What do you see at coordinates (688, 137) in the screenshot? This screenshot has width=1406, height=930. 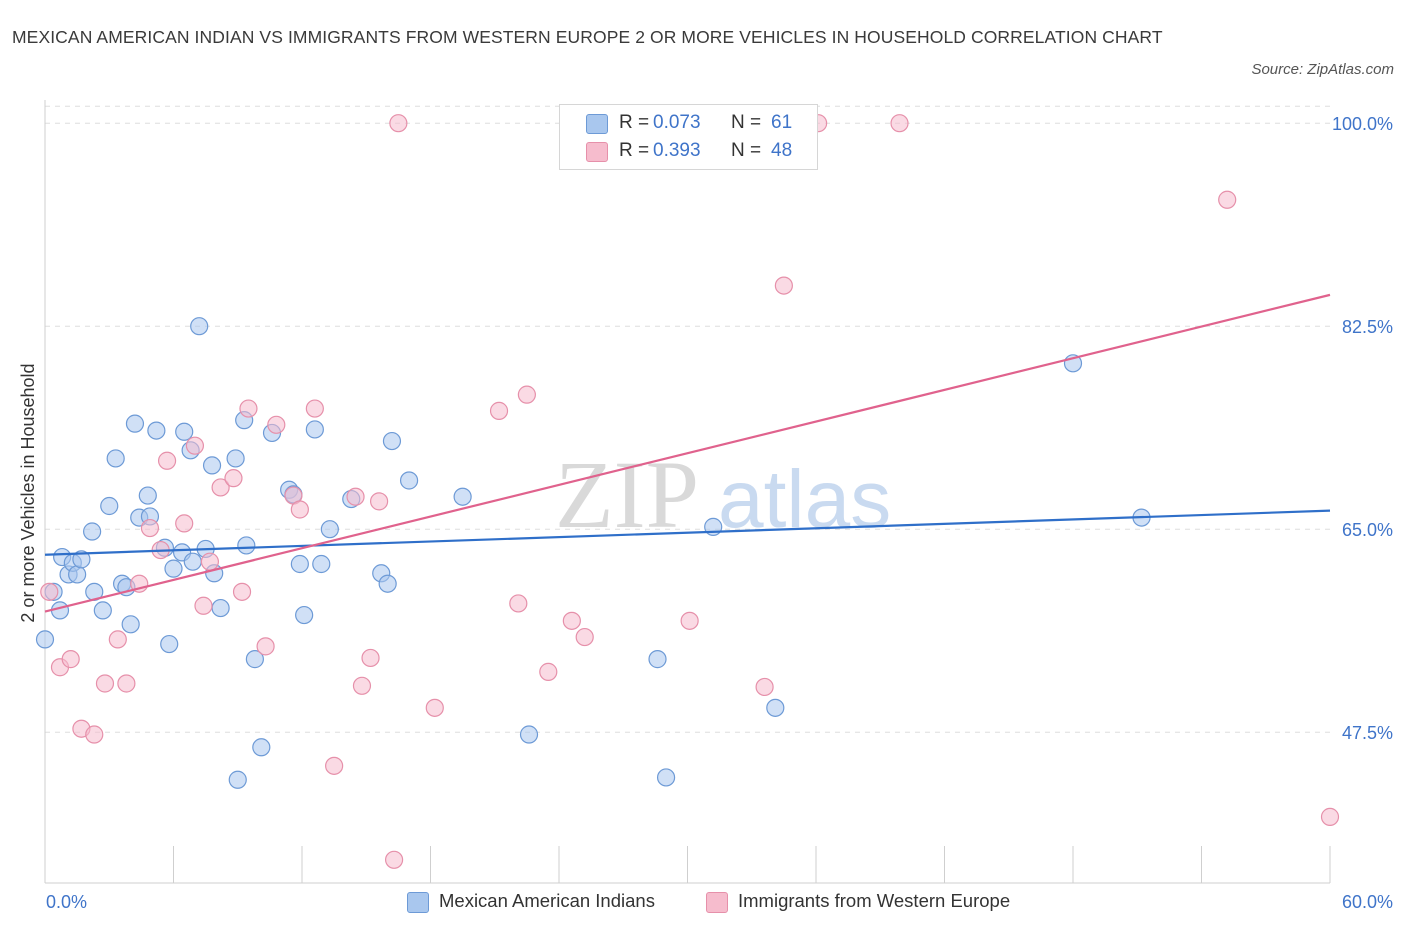 I see `correlation-legend: R = 0.073 N = 61 R = 0.393 N = 48` at bounding box center [688, 137].